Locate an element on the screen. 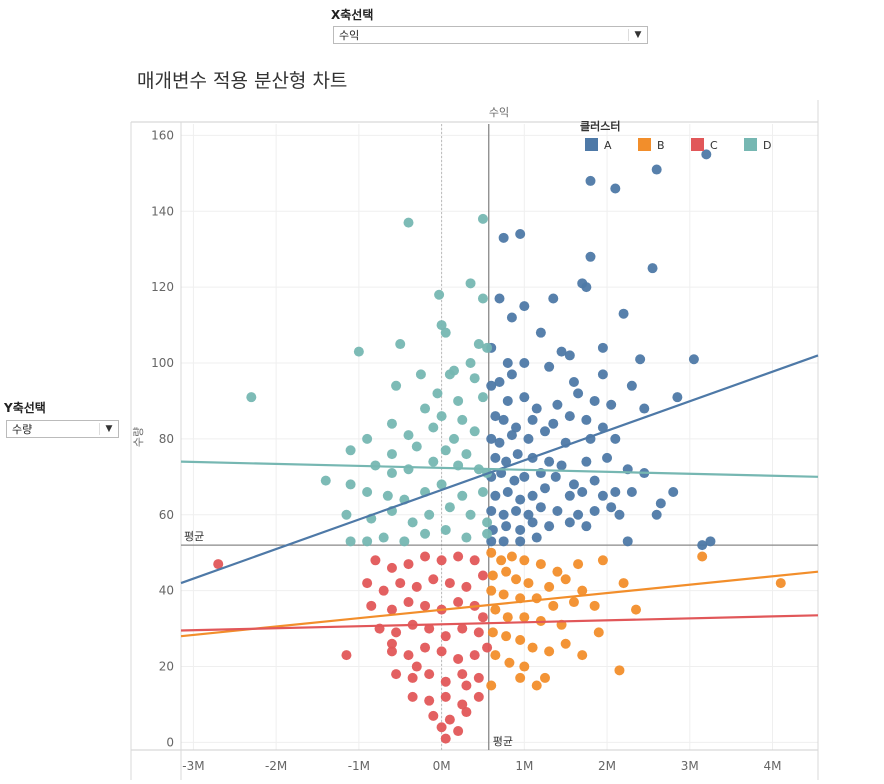 This screenshot has width=884, height=784. legend-label-b: B is located at coordinates (661, 145).